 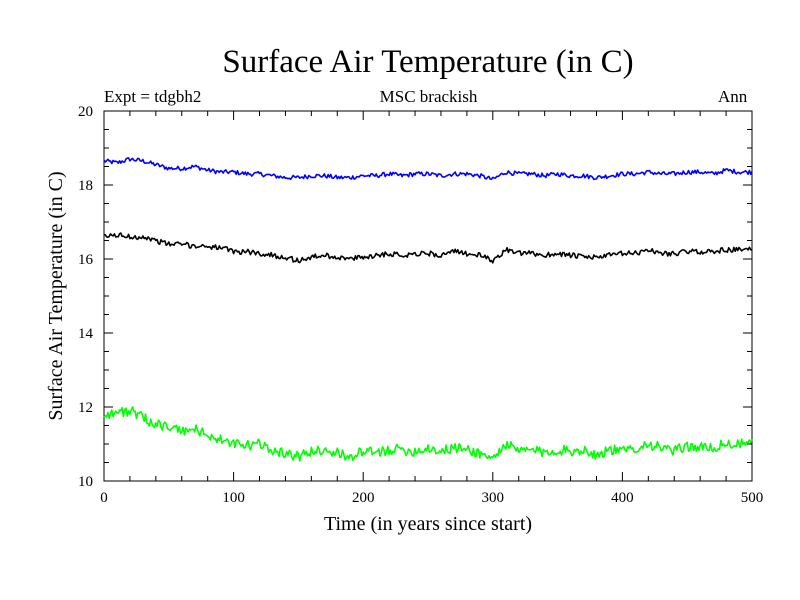 I want to click on x-axis-label: Time (in years since start), so click(x=428, y=524).